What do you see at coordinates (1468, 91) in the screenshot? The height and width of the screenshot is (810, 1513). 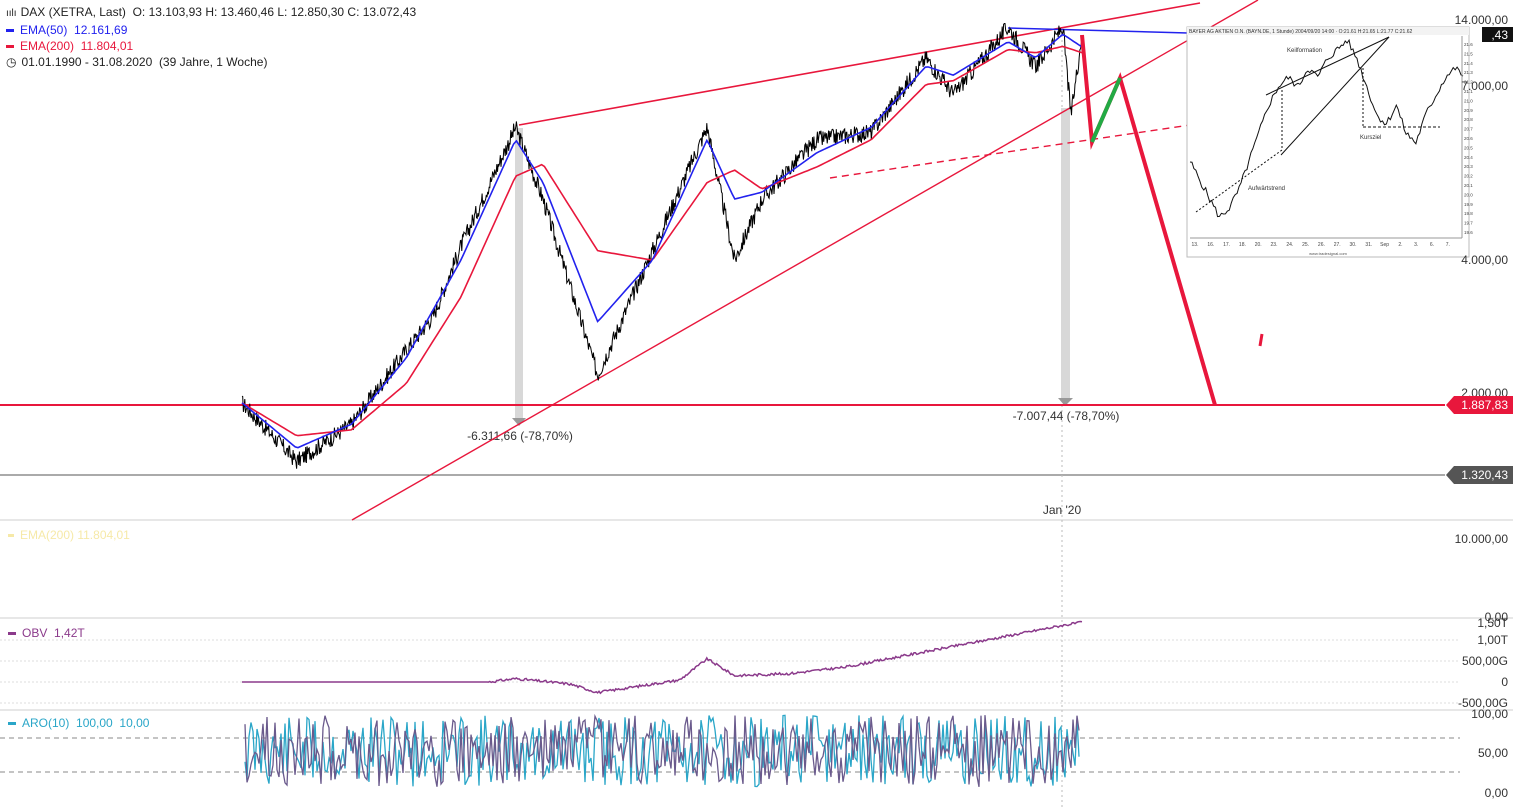 I see `inset-y-tick: 21.1` at bounding box center [1468, 91].